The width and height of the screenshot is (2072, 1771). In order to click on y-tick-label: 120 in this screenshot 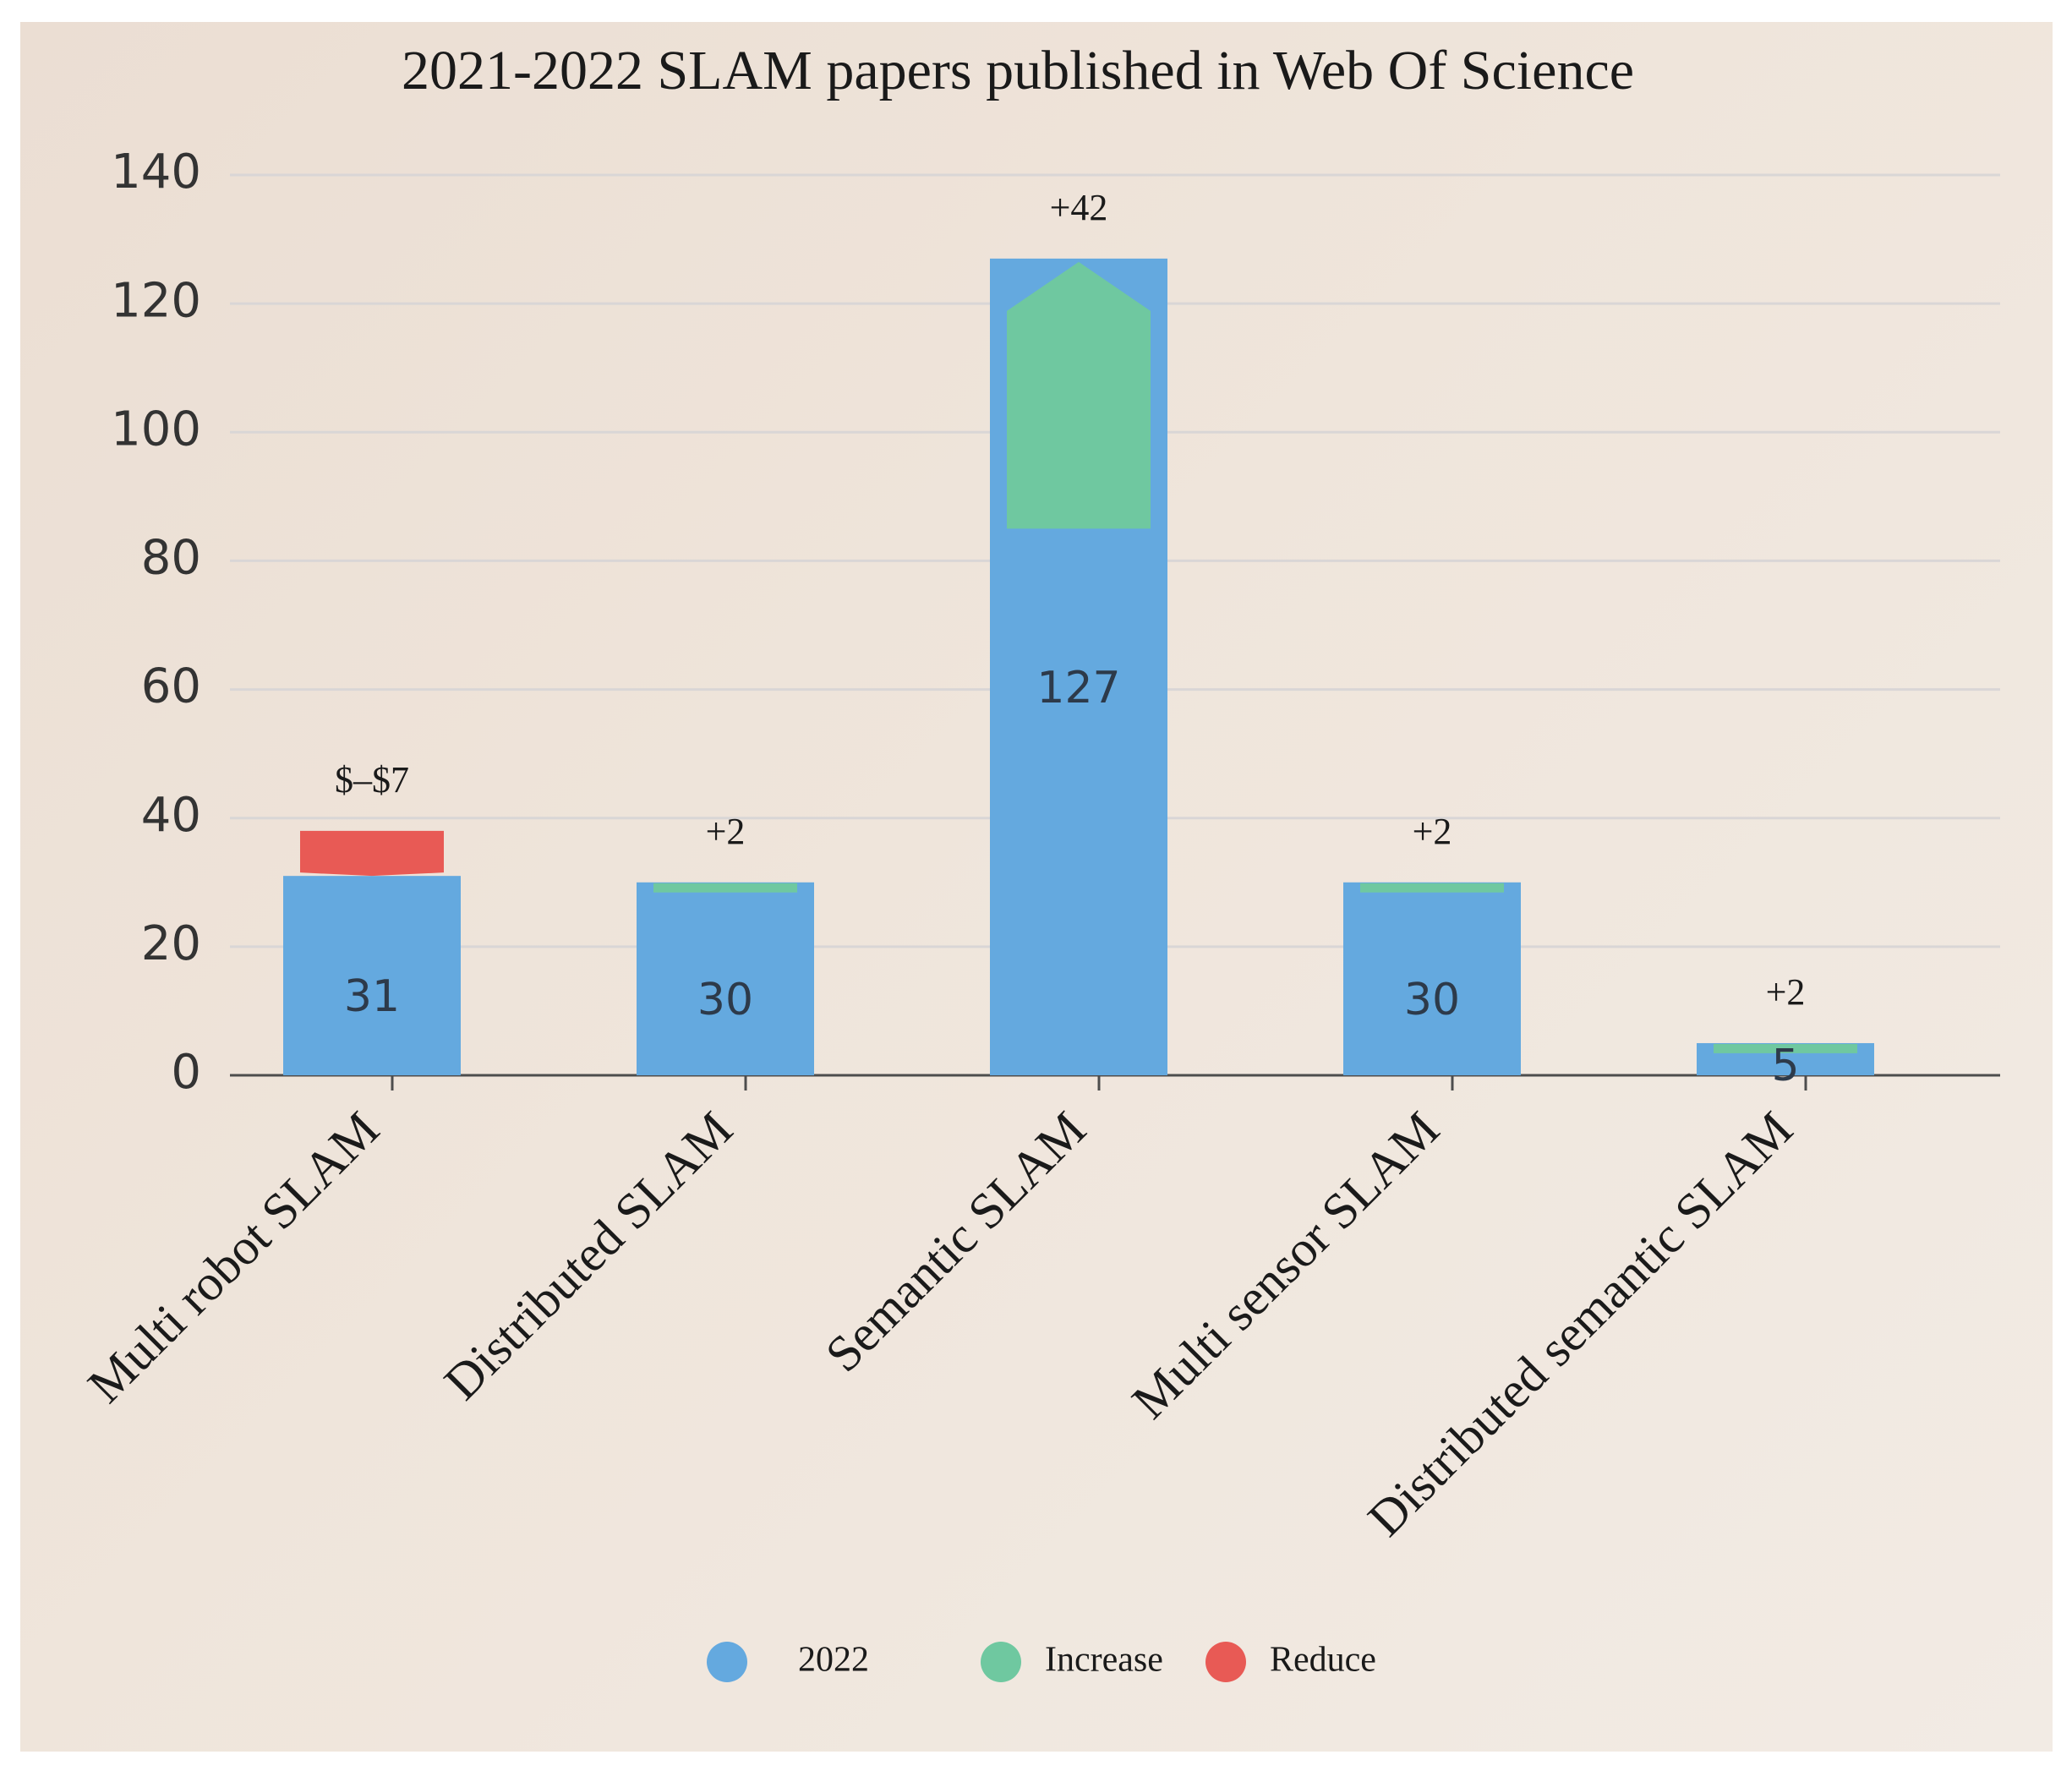, I will do `click(156, 300)`.